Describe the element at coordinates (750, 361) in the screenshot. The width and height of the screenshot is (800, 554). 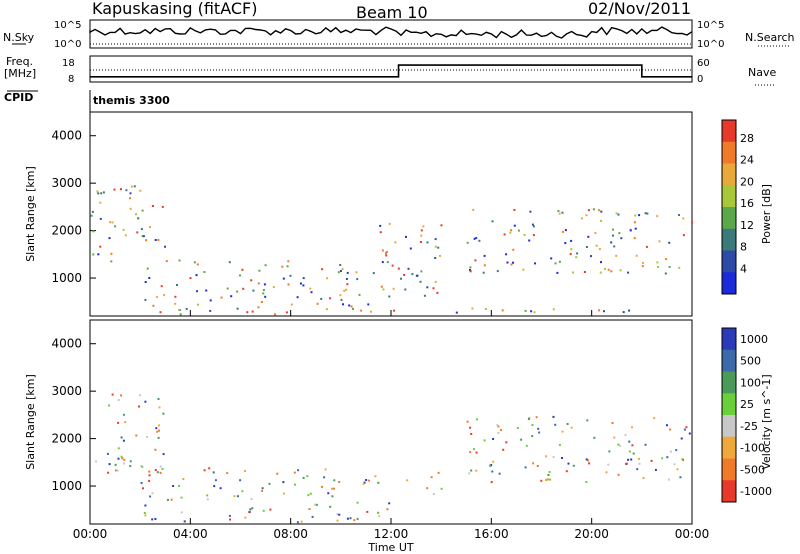
I see `colorbar-tick-label: 500` at that location.